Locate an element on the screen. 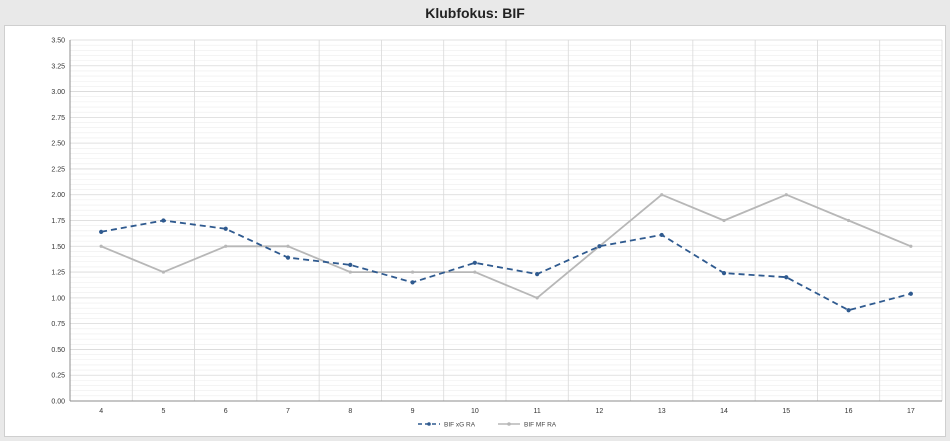 This screenshot has width=950, height=441. x-tick-label: 7 is located at coordinates (288, 411).